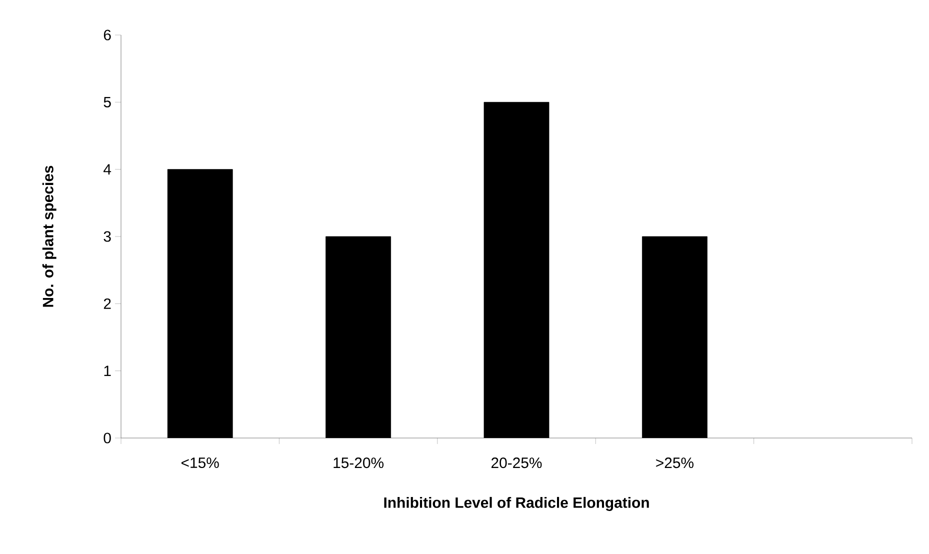  I want to click on y-tick-label: 1, so click(107, 371).